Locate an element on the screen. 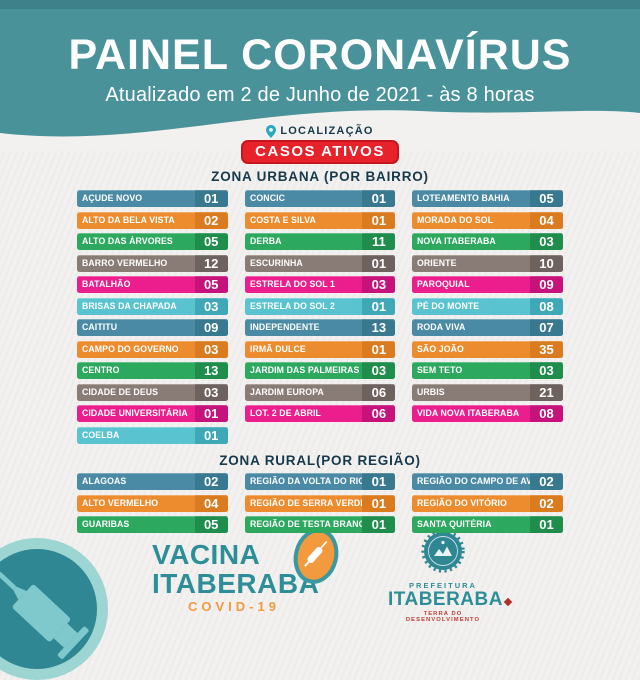  case-bar: ESTRELA DO SOL 2 01 is located at coordinates (320, 306).